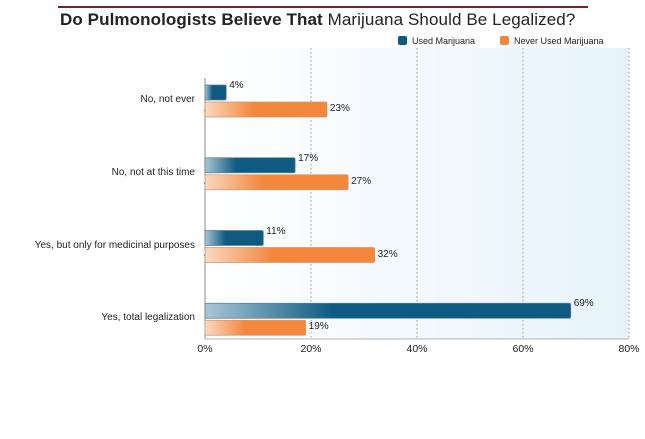  I want to click on y-category-label: No, not at this time, so click(153, 172).